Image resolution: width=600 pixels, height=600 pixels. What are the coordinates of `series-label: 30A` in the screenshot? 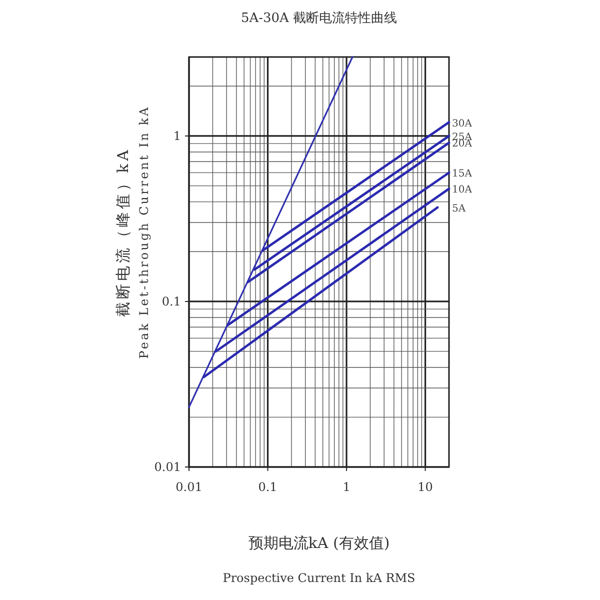 It's located at (462, 124).